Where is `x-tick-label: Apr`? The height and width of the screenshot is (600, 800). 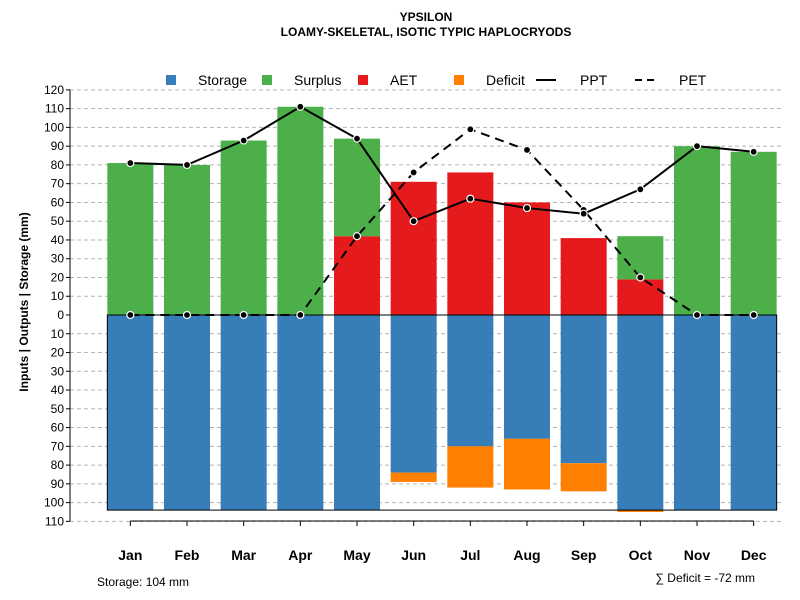 x-tick-label: Apr is located at coordinates (300, 555).